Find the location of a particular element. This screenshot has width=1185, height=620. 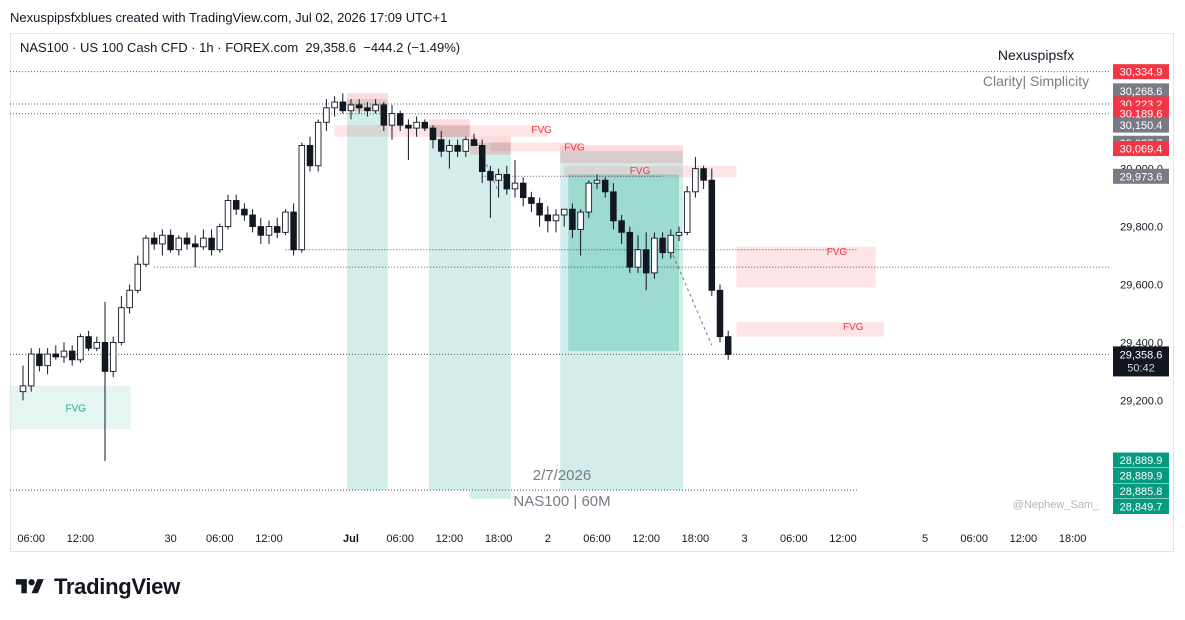

price-label: 28,885.8 is located at coordinates (1141, 492).